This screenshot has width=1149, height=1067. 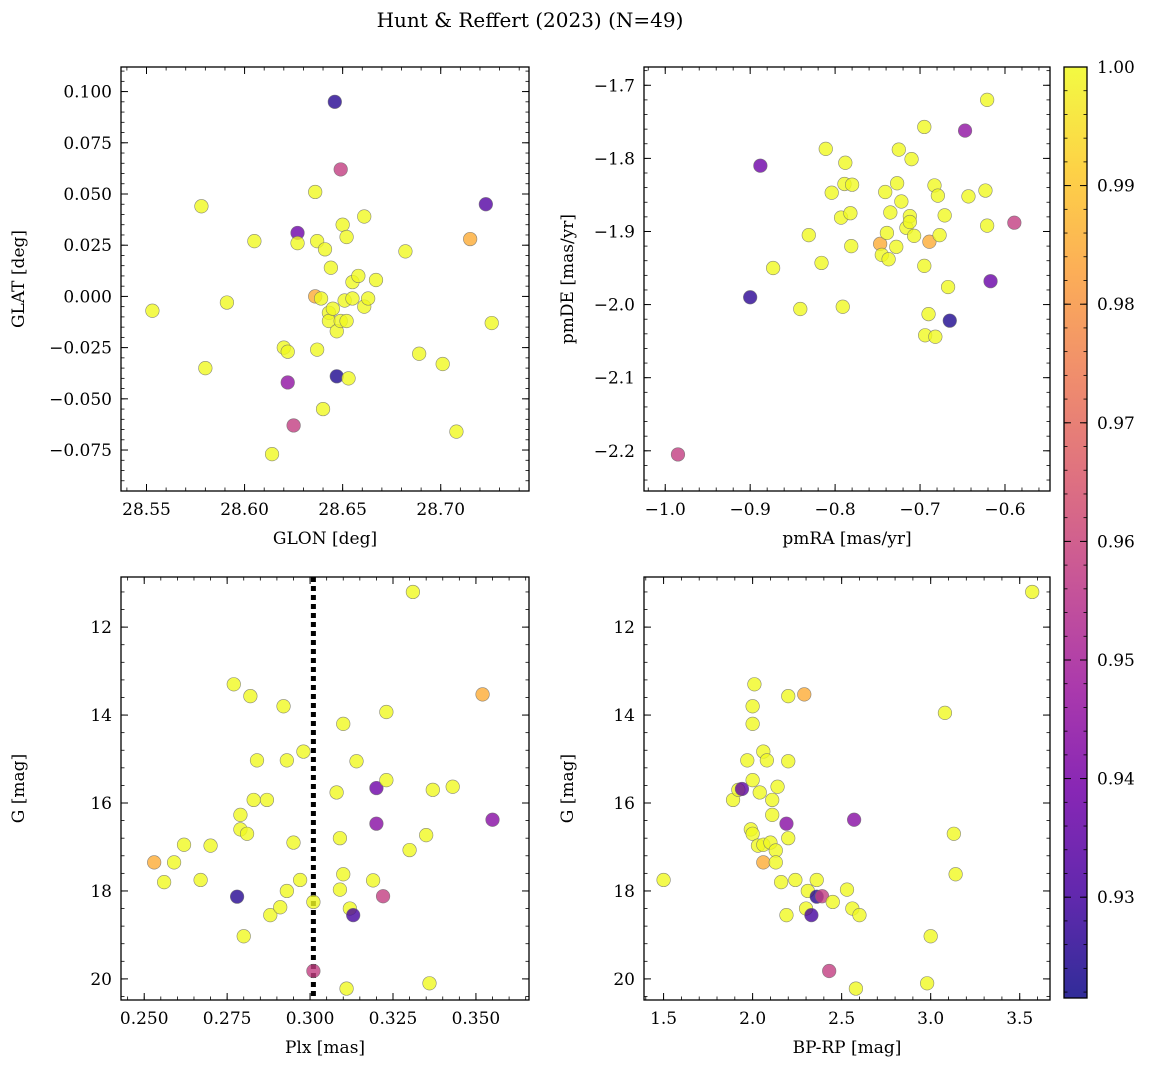 I want to click on figure-title: Hunt & Reffert (2023) (N=49), so click(x=530, y=20).